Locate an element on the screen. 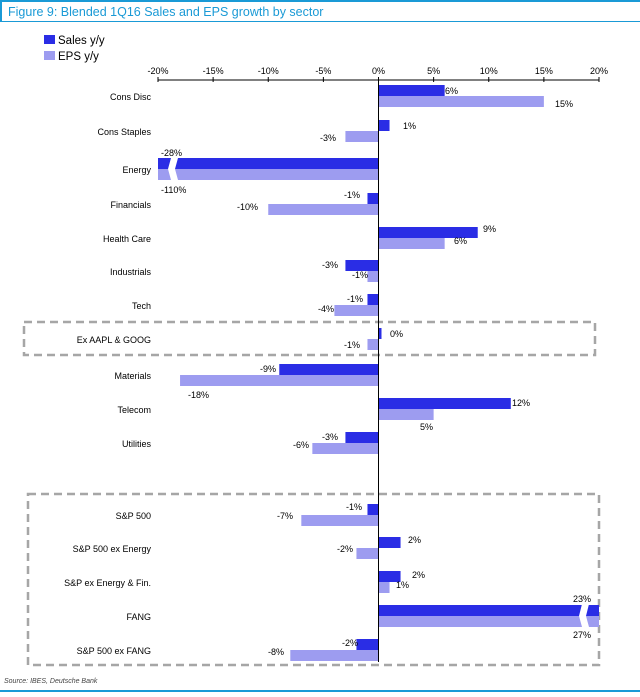 The image size is (640, 697). legend-swatch-eps is located at coordinates (49, 55).